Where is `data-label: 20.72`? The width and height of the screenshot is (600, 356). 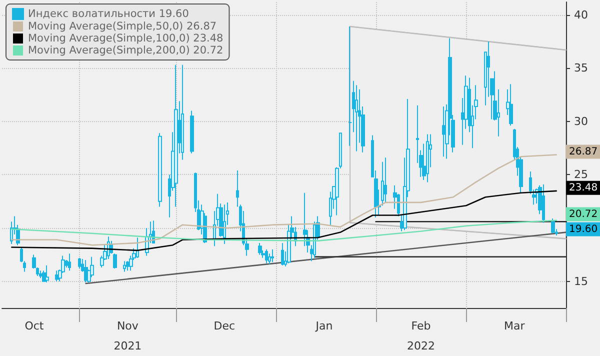
data-label: 20.72 is located at coordinates (583, 214).